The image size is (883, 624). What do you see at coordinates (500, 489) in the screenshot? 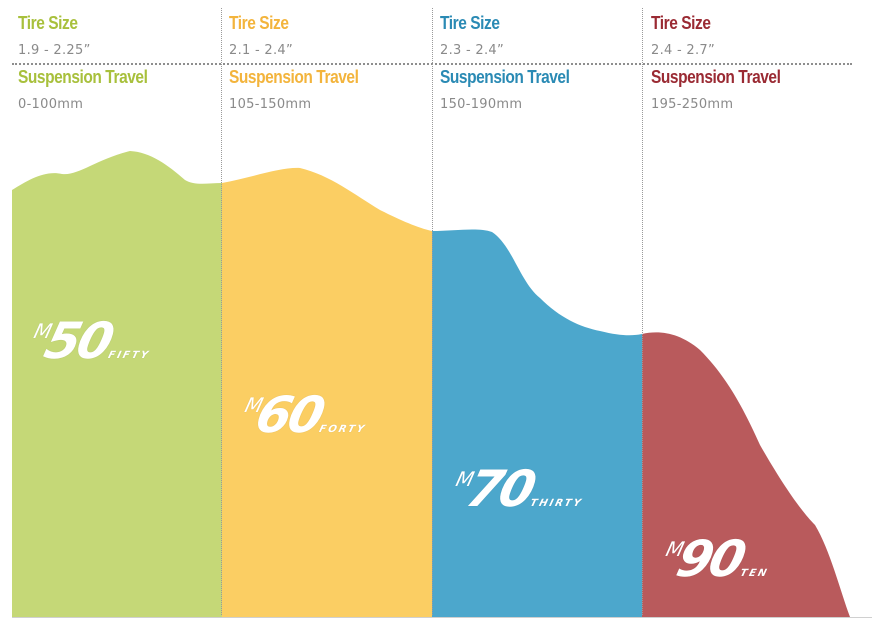
I see `model-number: 70` at bounding box center [500, 489].